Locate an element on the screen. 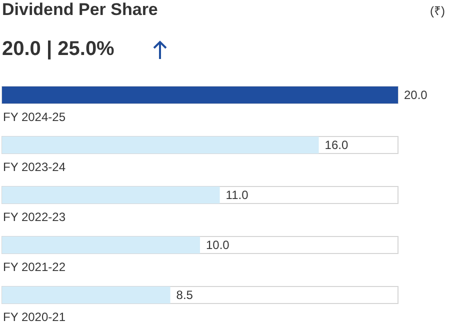 This screenshot has height=335, width=463. data-label: 10.0 is located at coordinates (218, 245).